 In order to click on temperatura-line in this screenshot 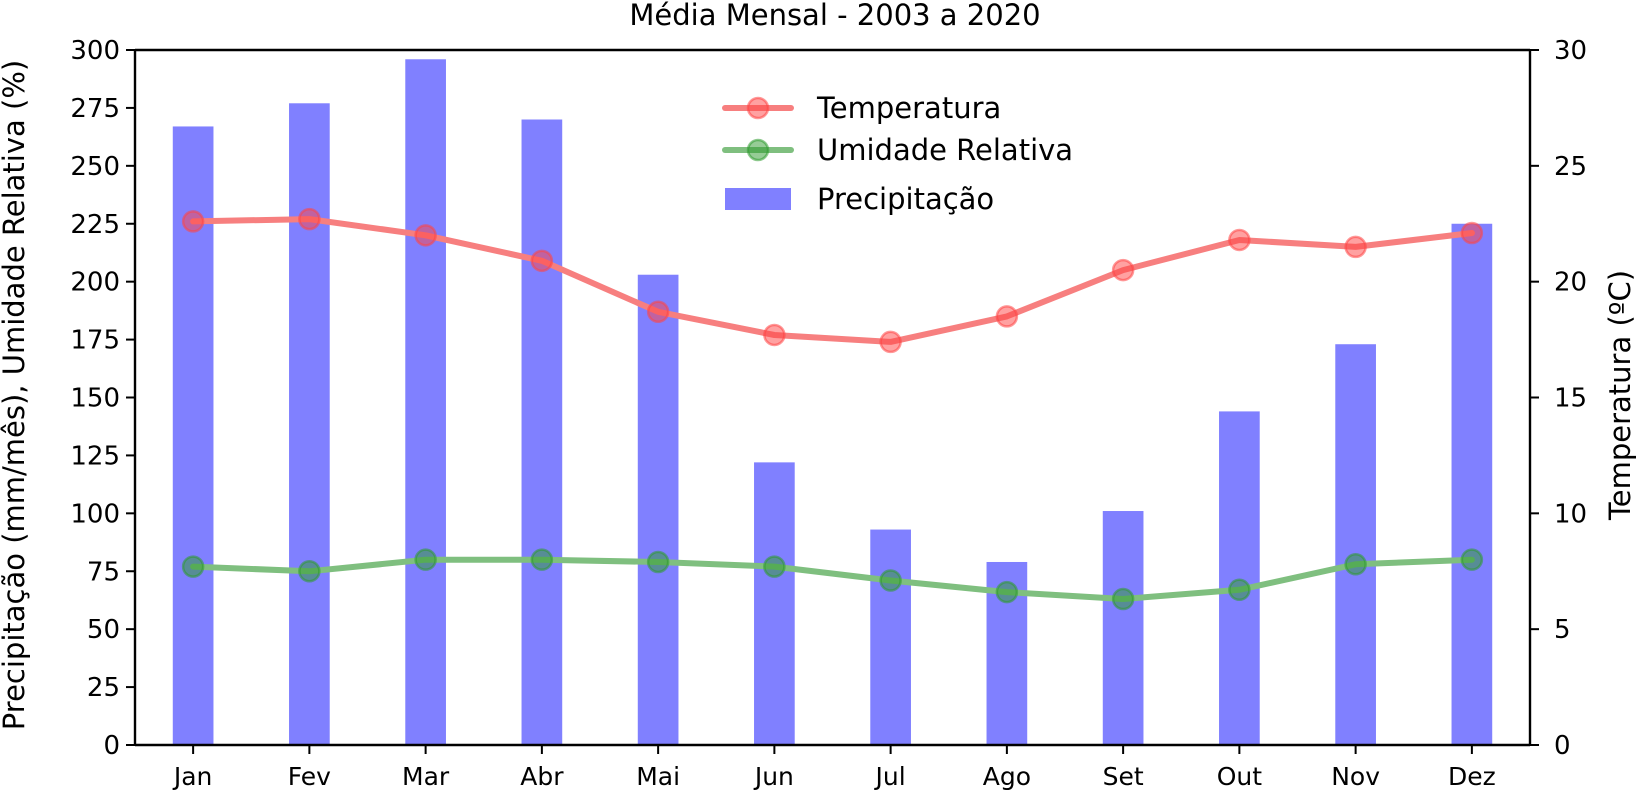, I will do `click(832, 280)`.